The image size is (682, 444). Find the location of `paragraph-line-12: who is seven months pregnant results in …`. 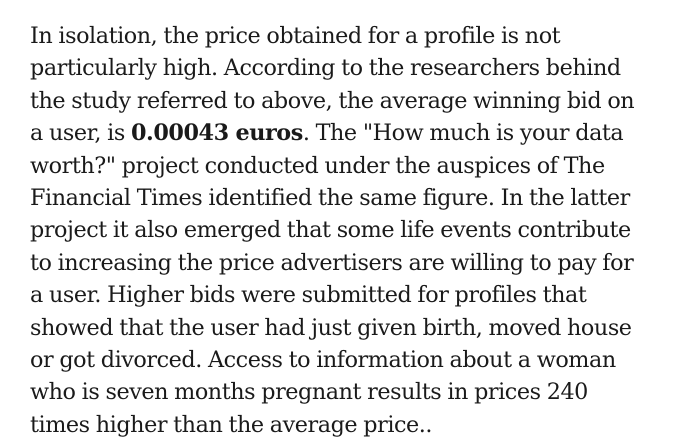

paragraph-line-12: who is seven months pregnant results in … is located at coordinates (309, 392).